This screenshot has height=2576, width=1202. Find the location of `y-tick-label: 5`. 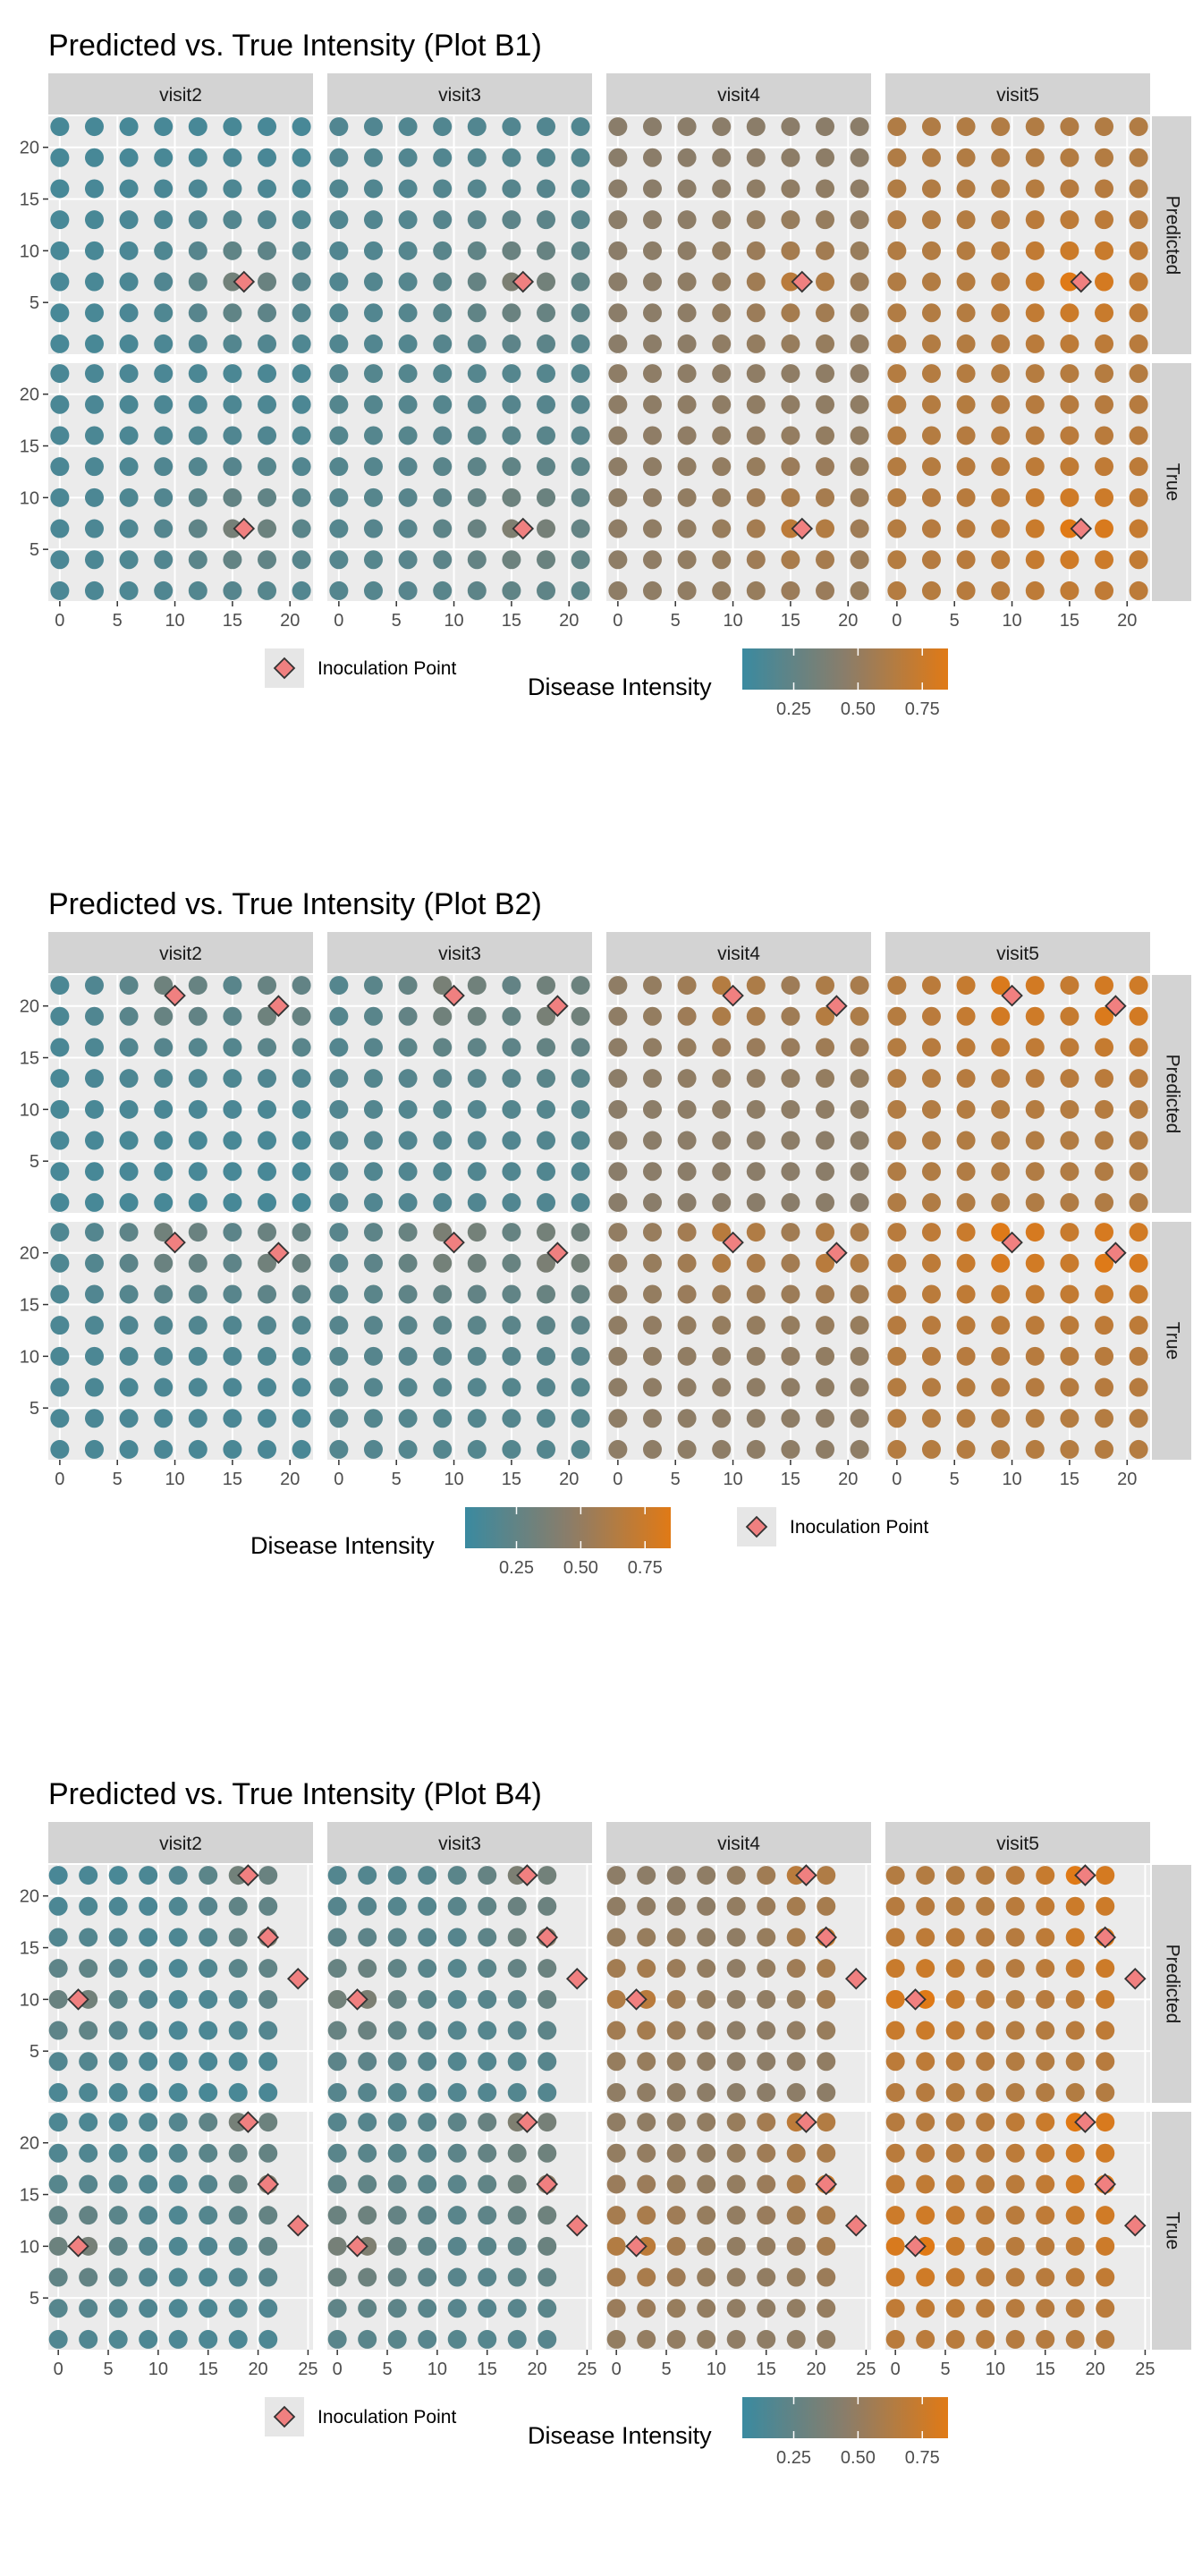

y-tick-label: 5 is located at coordinates (34, 1409).